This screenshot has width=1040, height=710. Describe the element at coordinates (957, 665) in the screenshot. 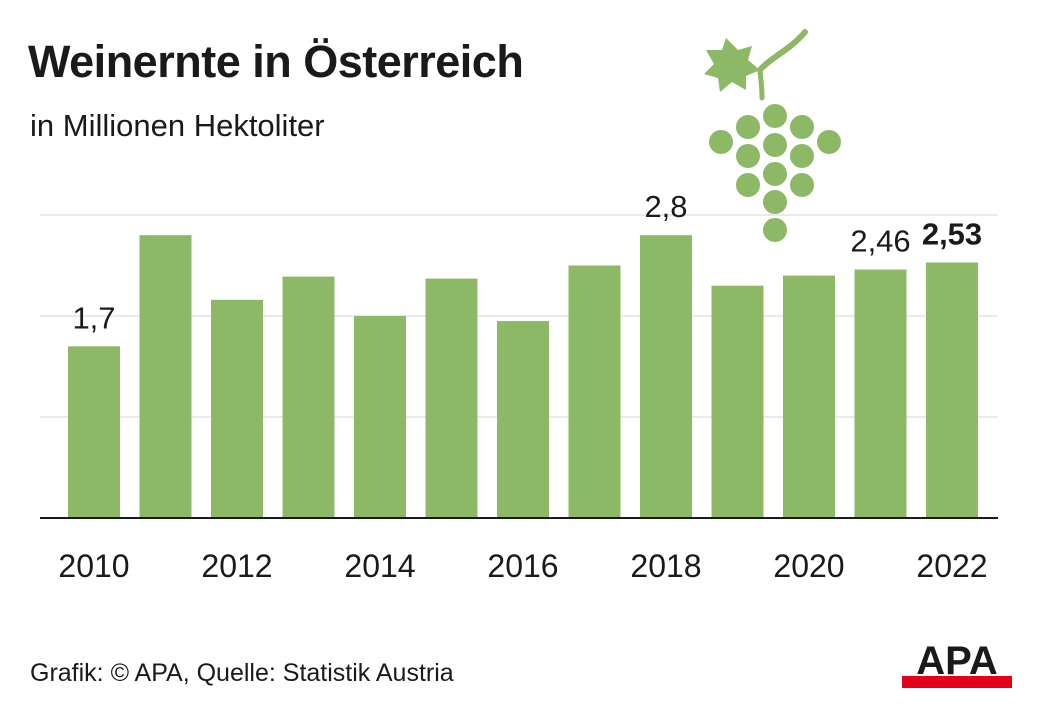

I see `apa-logo: APA` at that location.